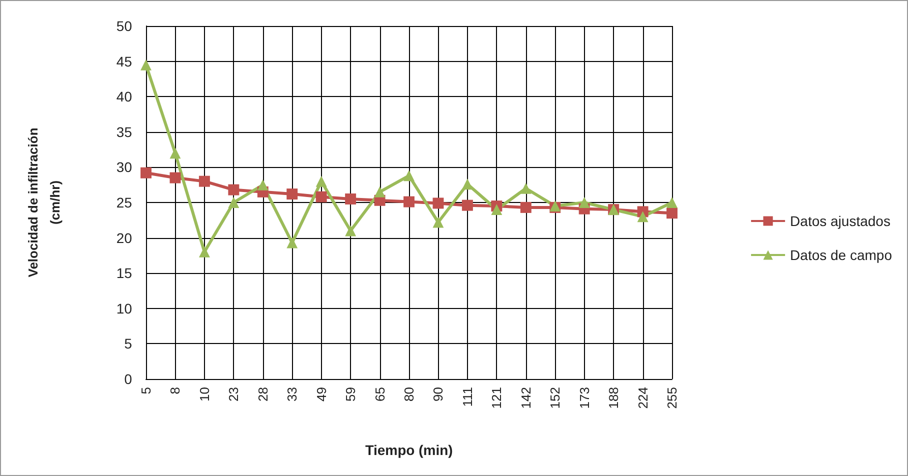  Describe the element at coordinates (204, 394) in the screenshot. I see `x-tick-label: 10` at that location.